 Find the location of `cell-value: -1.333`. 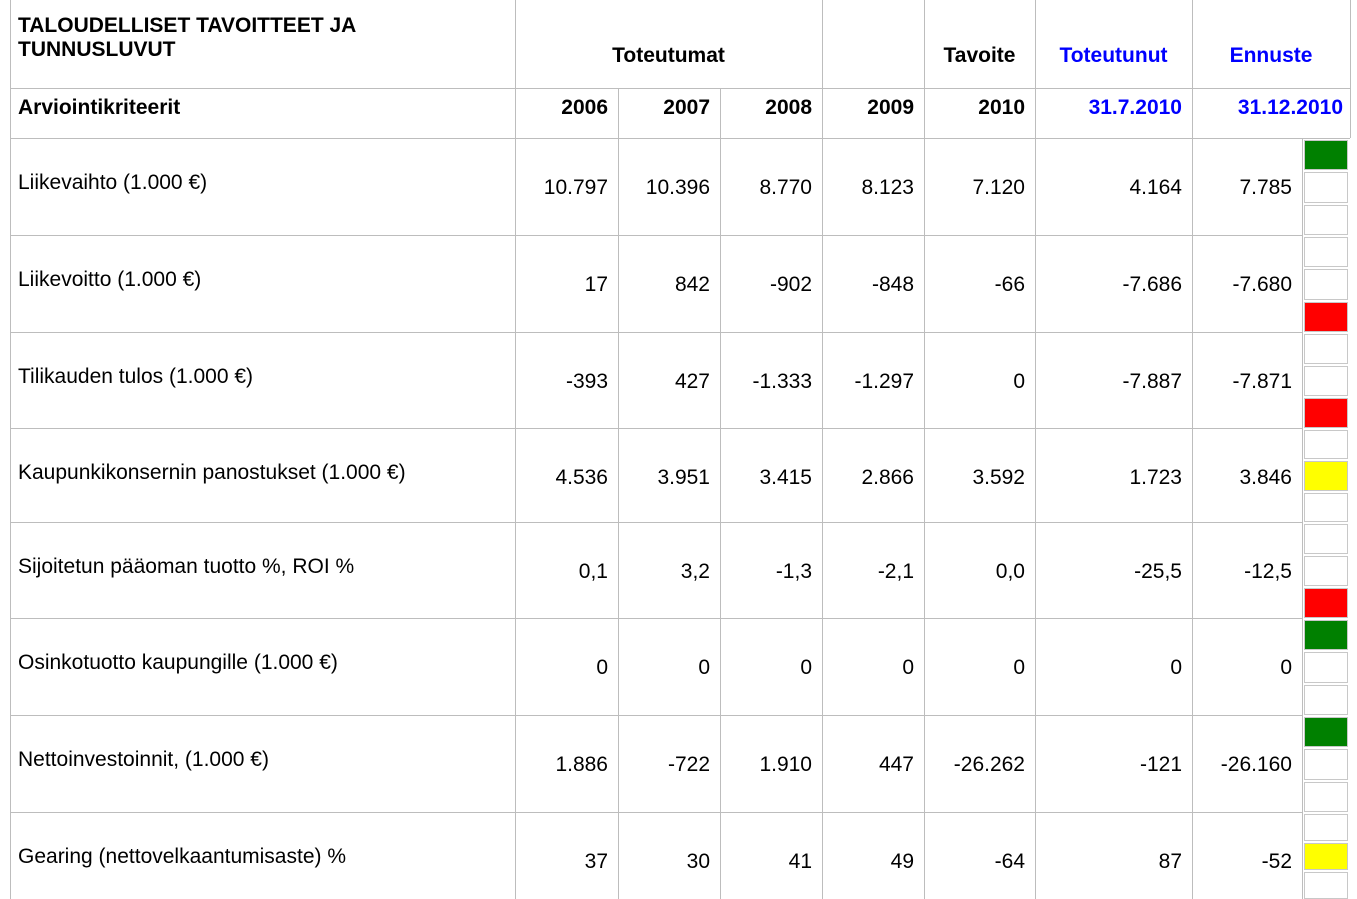

cell-value: -1.333 is located at coordinates (782, 381).